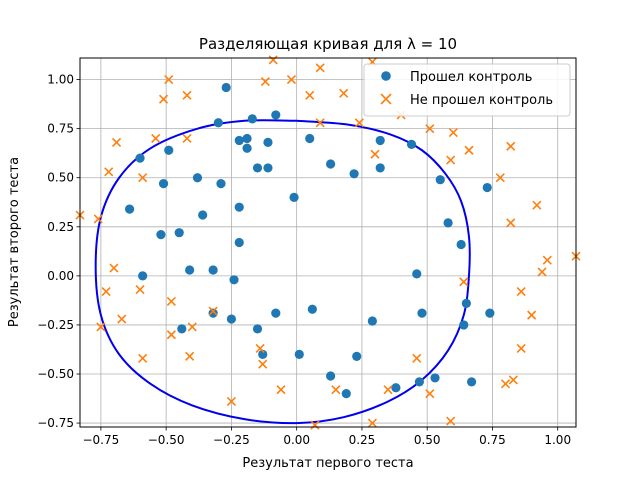 The height and width of the screenshot is (480, 640). Describe the element at coordinates (60, 178) in the screenshot. I see `y-tick-label: 0.50` at that location.